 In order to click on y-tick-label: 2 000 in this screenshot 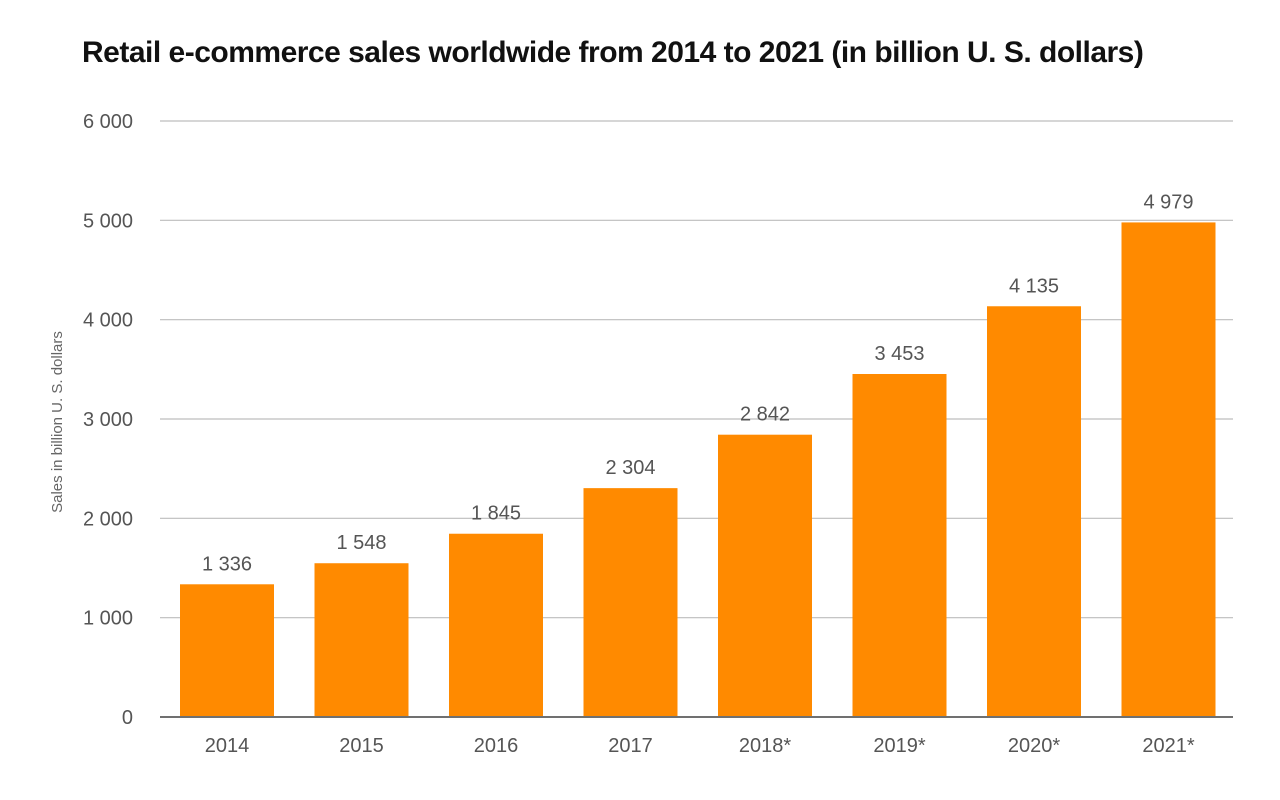, I will do `click(108, 519)`.